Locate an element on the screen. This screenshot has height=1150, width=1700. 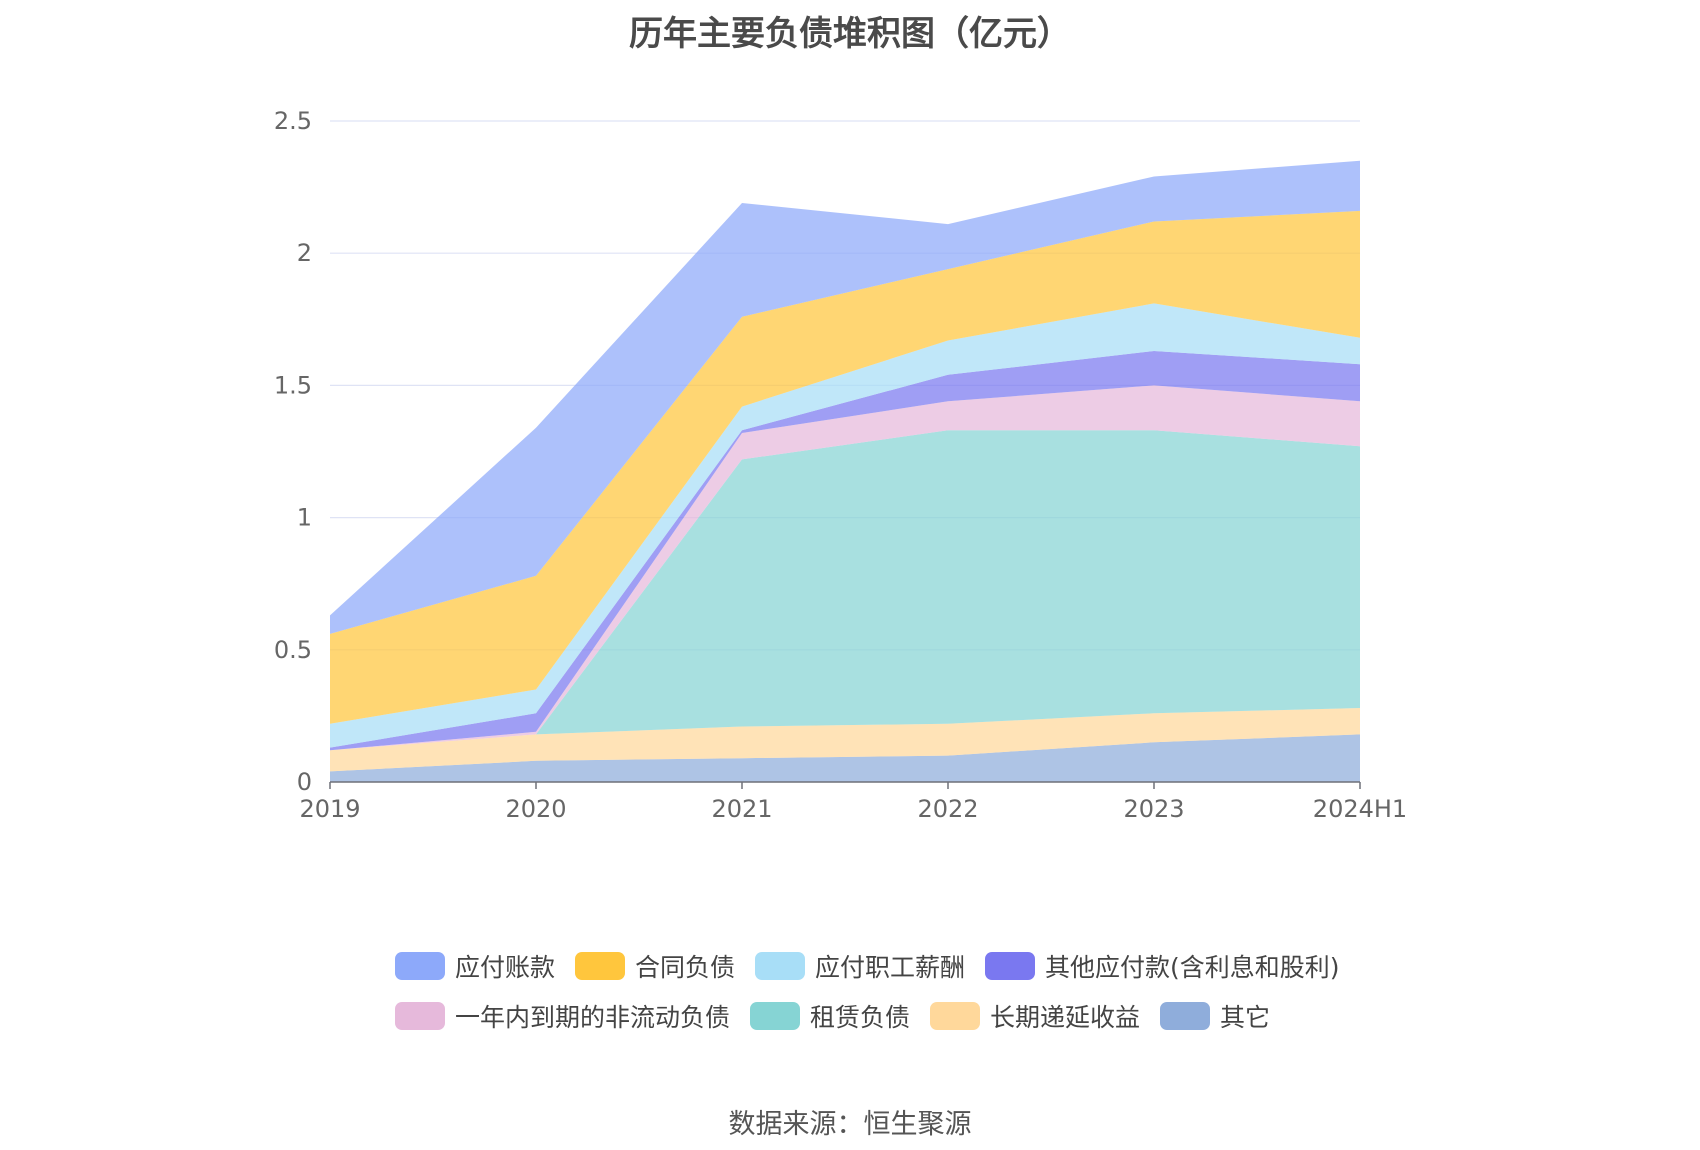
legend-item: 其他应付款(含利息和股利) is located at coordinates (1162, 966).